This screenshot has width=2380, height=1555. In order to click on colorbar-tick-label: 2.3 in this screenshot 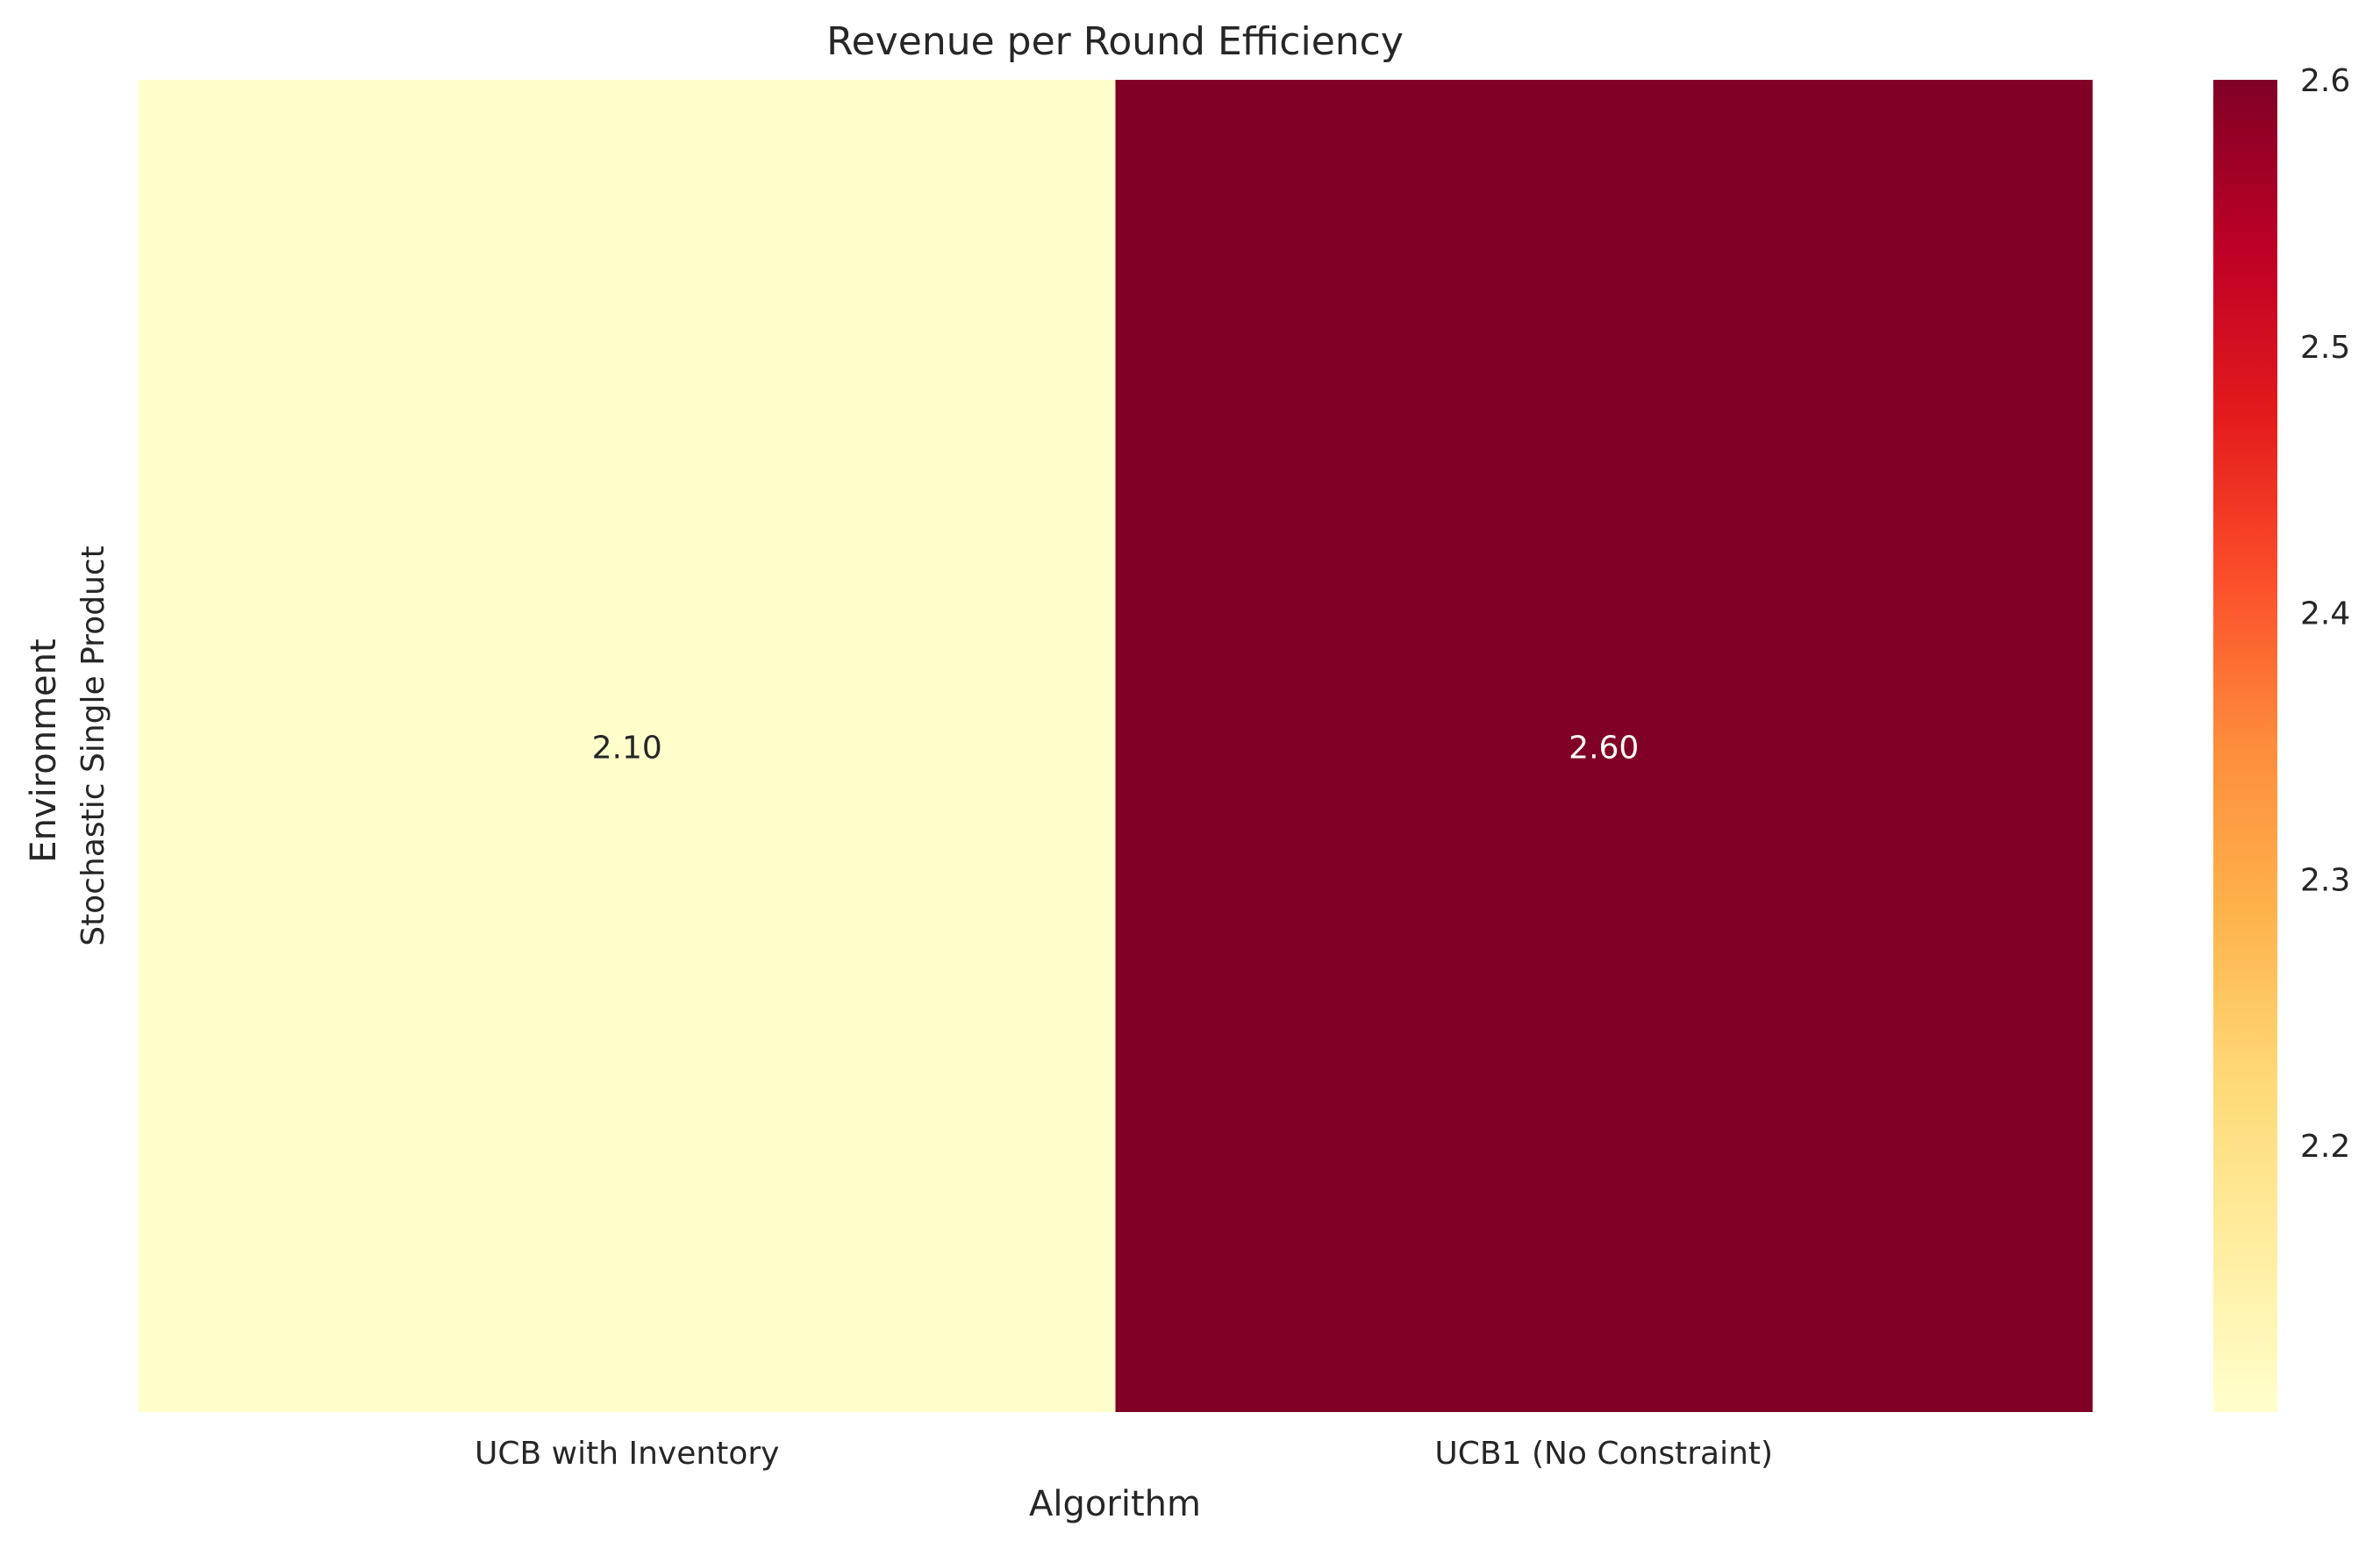, I will do `click(2325, 880)`.